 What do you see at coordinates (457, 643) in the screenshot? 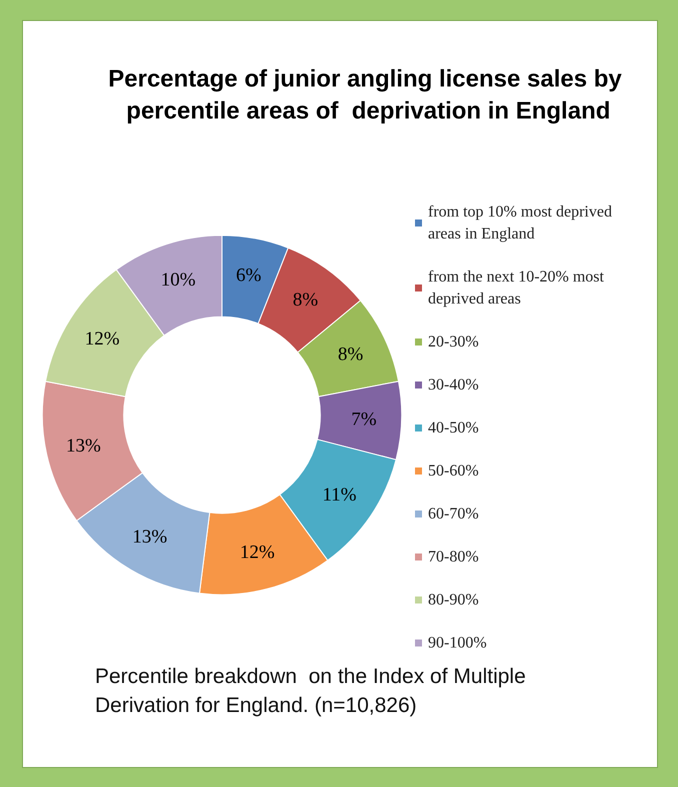
I see `legend-label: 90-100%` at bounding box center [457, 643].